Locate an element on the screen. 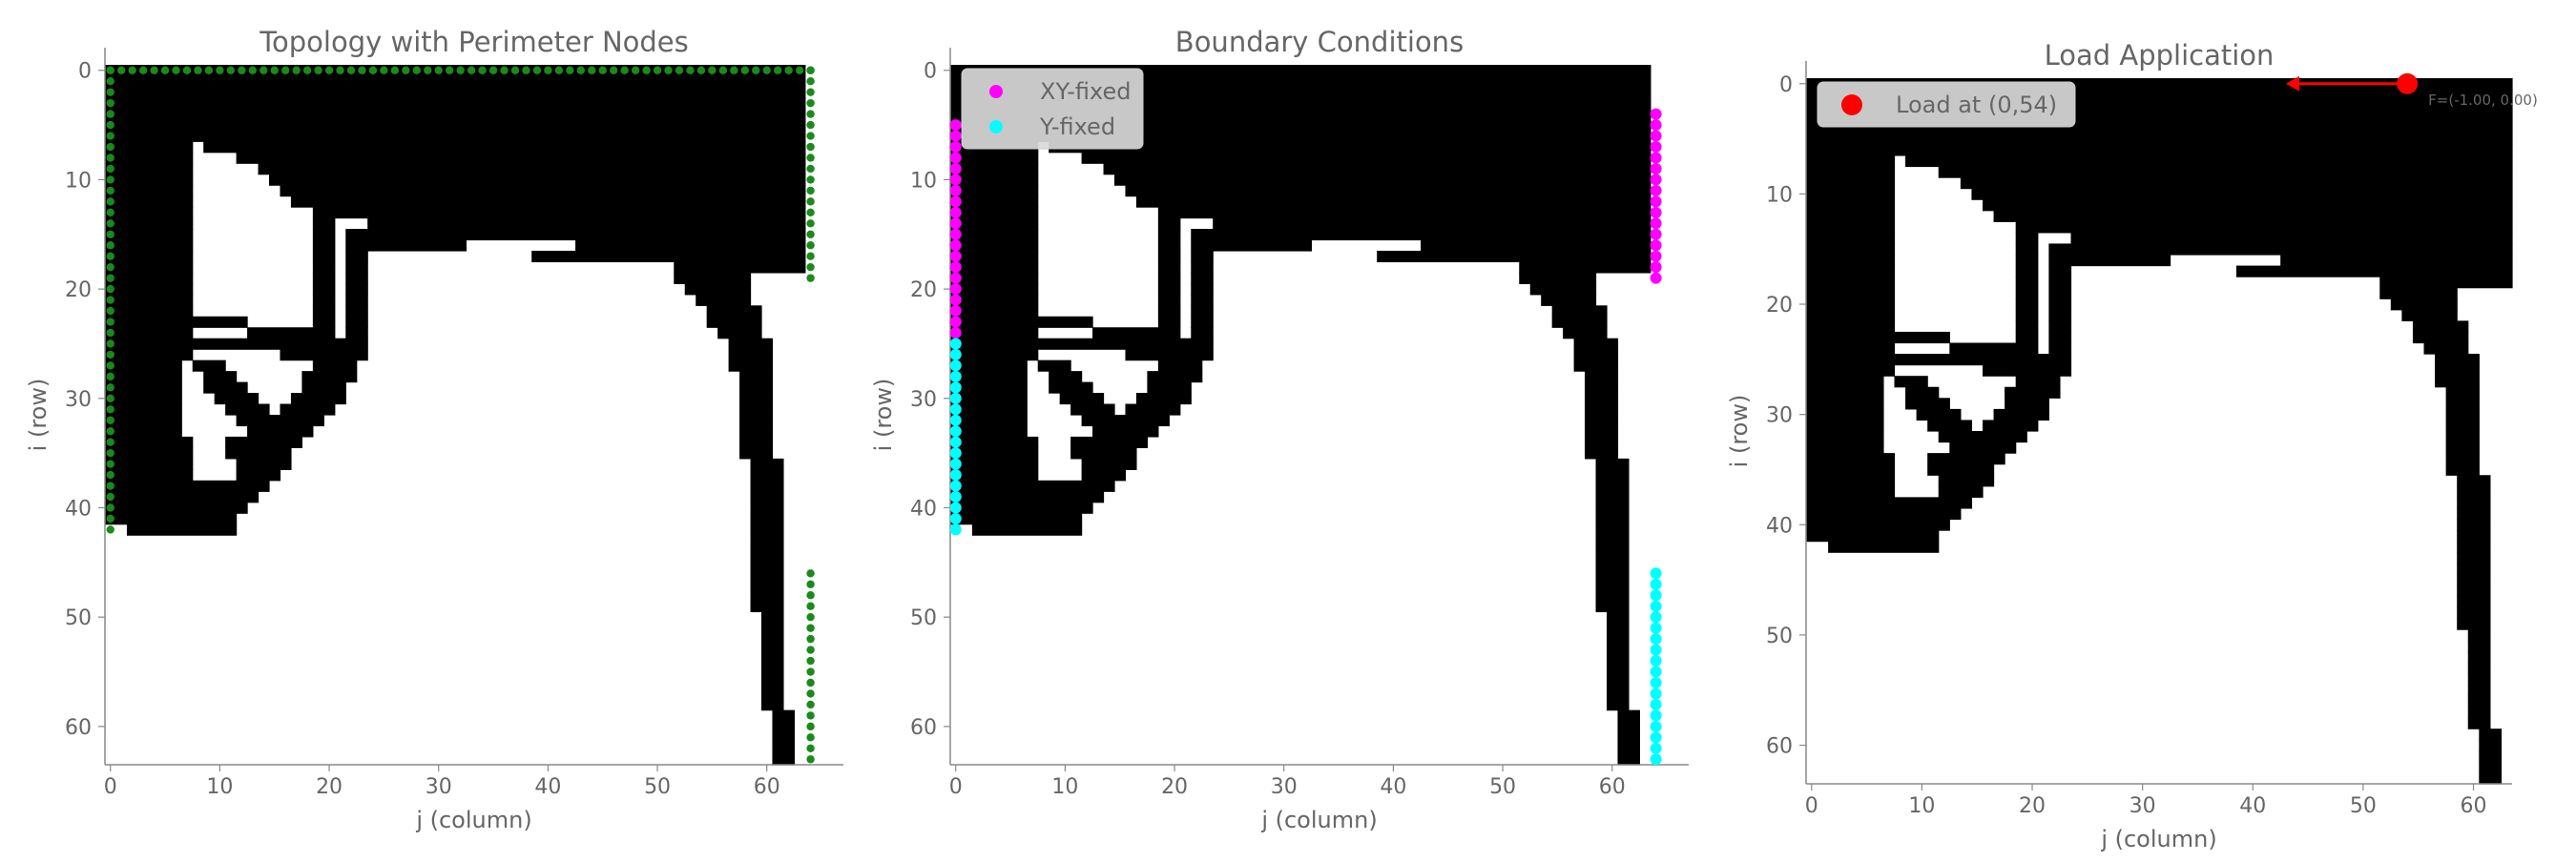 This screenshot has width=2576, height=862. chart-title: Topology with Perimeter Nodes is located at coordinates (474, 42).